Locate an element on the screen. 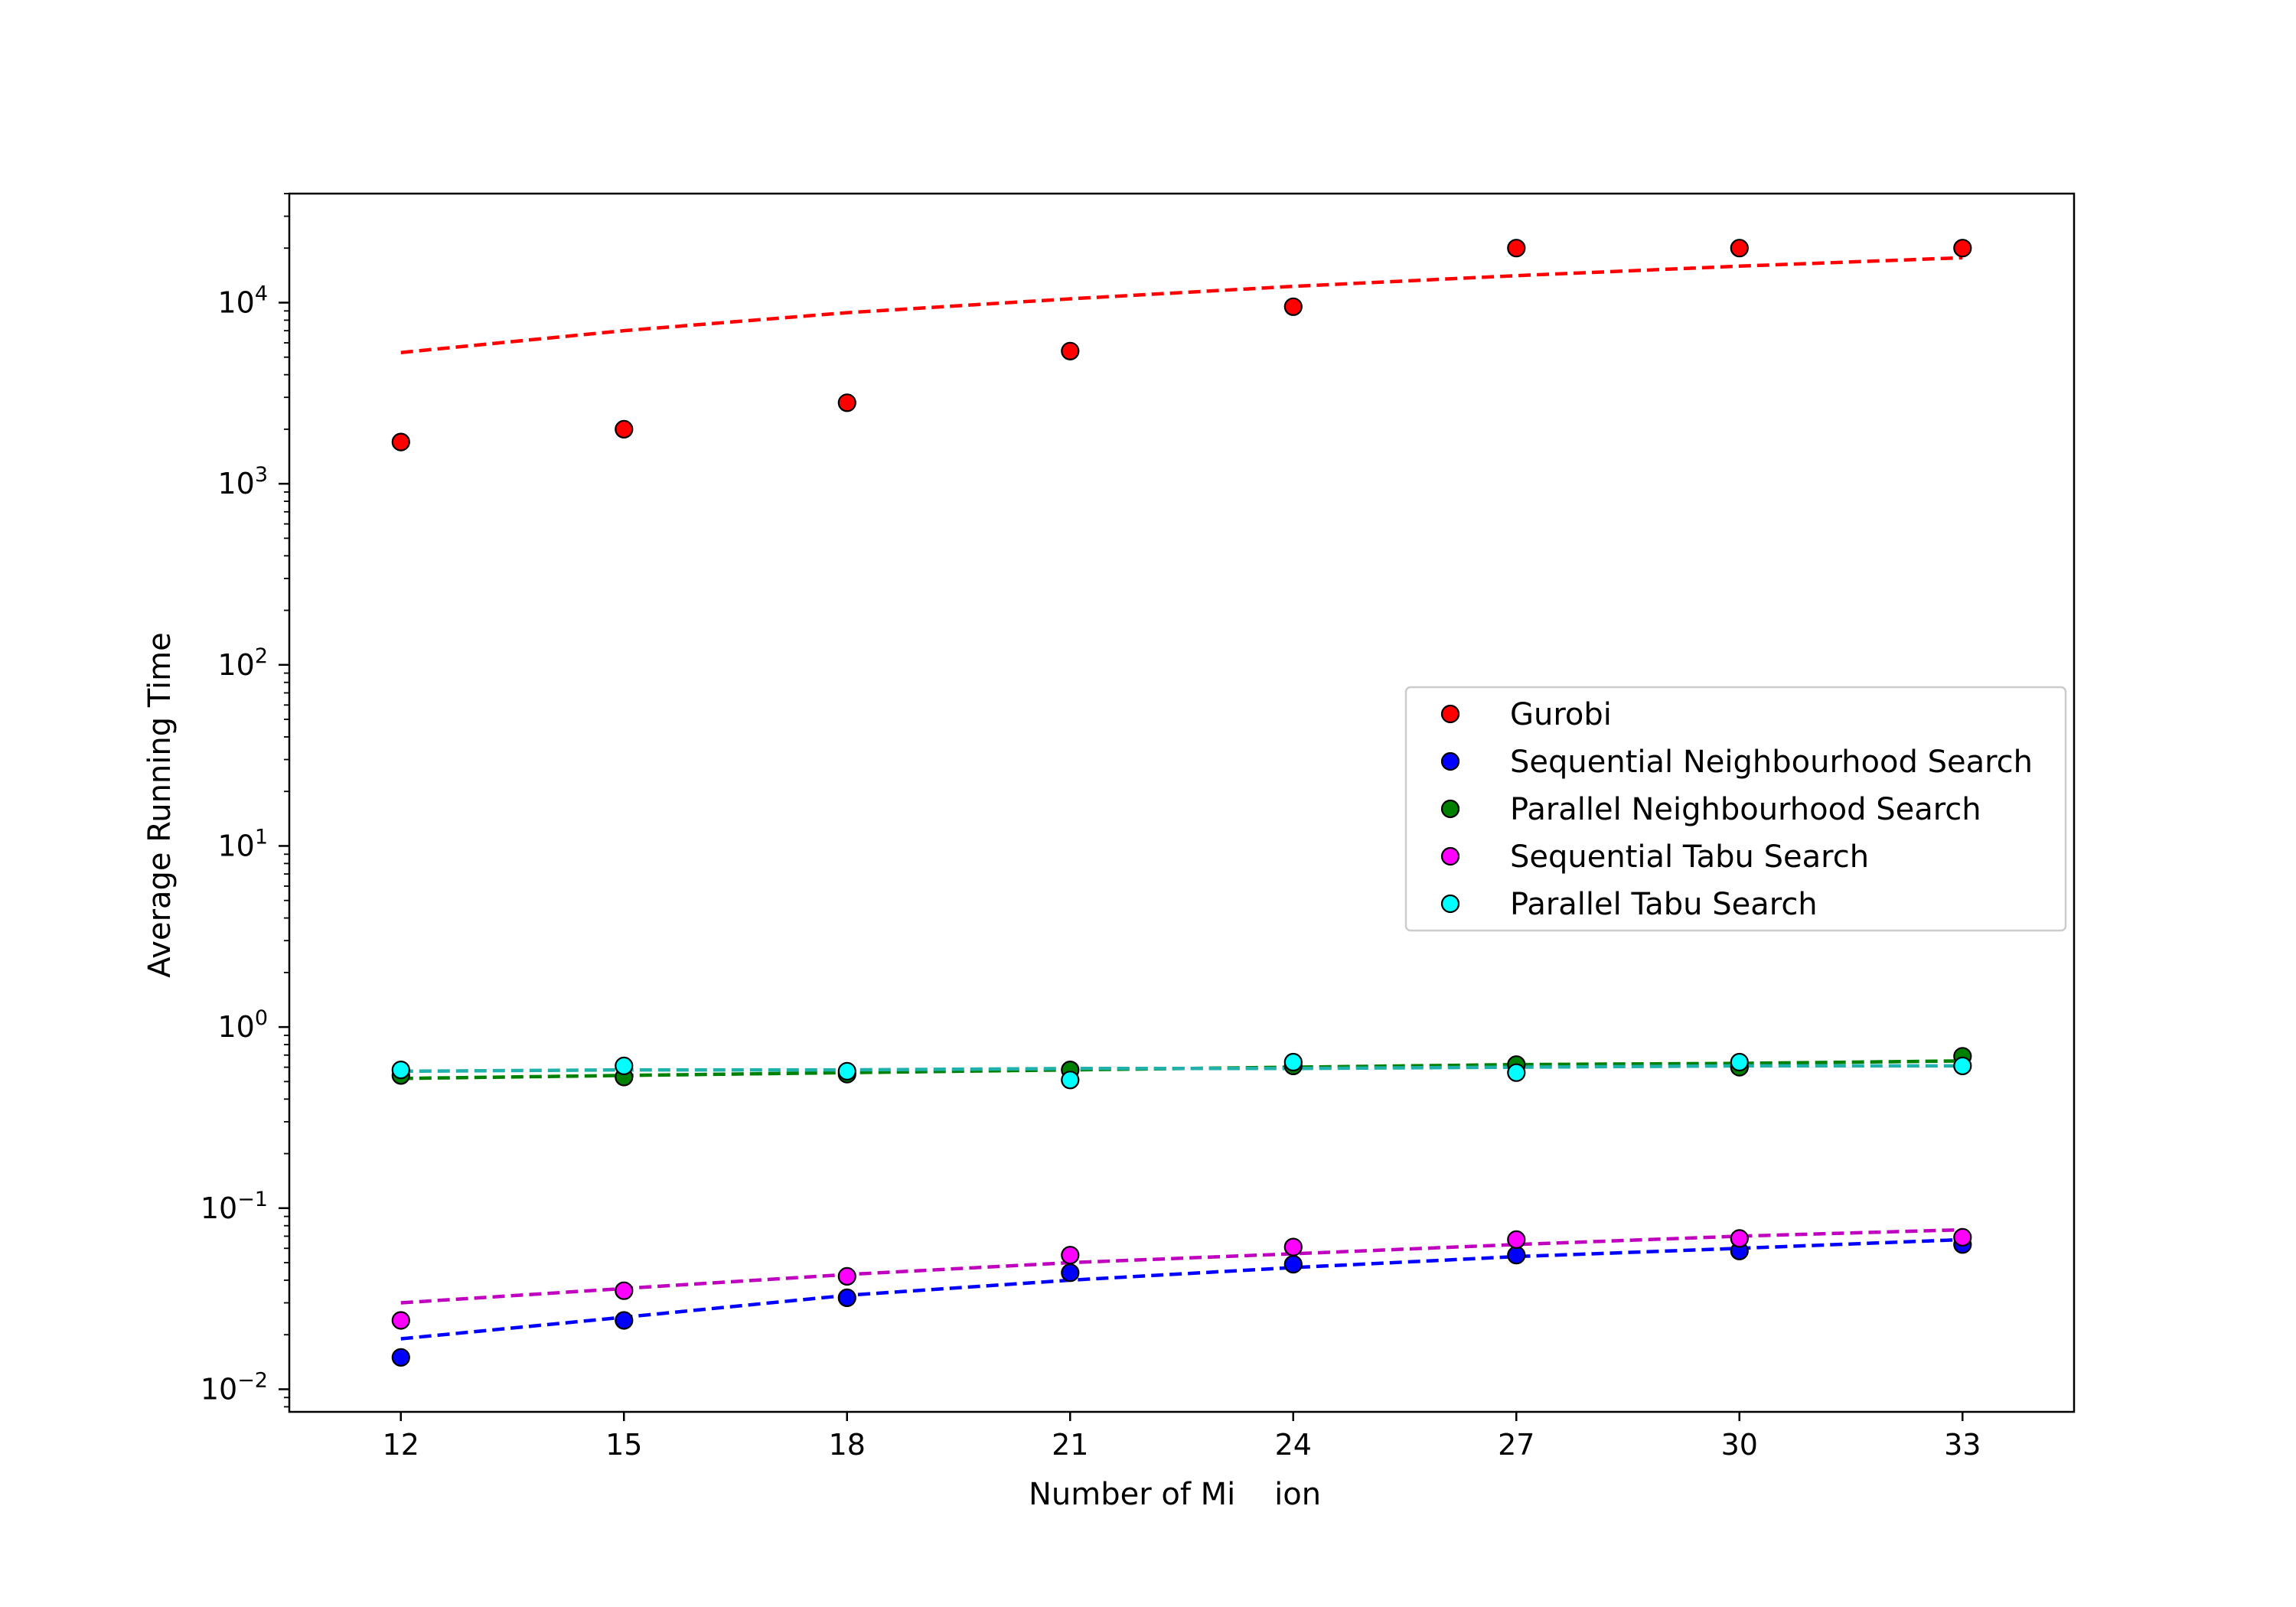 The height and width of the screenshot is (1607, 2296). legend-box is located at coordinates (1735, 809).